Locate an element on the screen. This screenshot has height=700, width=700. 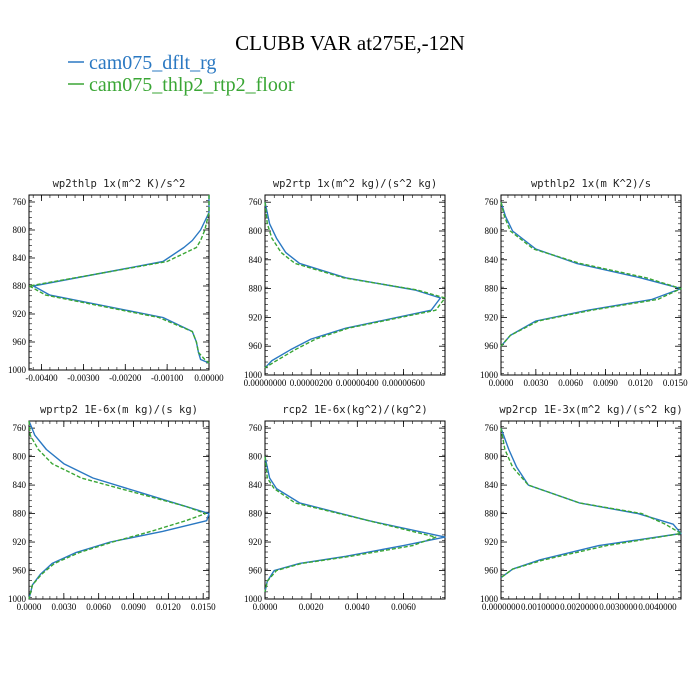
panel-title: rcp2 1E-6x(kg^2)/(kg^2) is located at coordinates (354, 410).